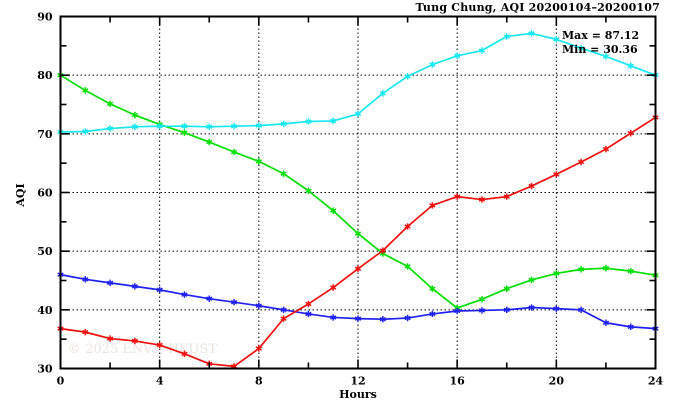 Image resolution: width=674 pixels, height=409 pixels. Describe the element at coordinates (142, 349) in the screenshot. I see `watermark-label: © 2025 ENVF, HKUST` at that location.